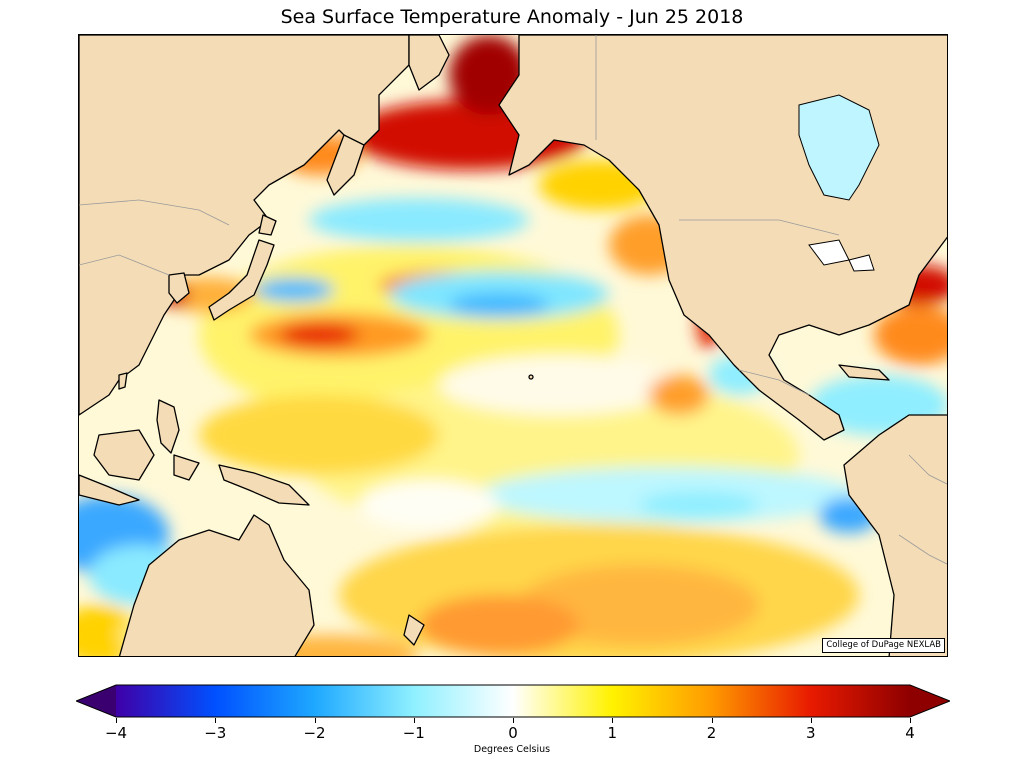 This screenshot has width=1024, height=768. Describe the element at coordinates (910, 733) in the screenshot. I see `colorbar-tick-label: 4` at that location.